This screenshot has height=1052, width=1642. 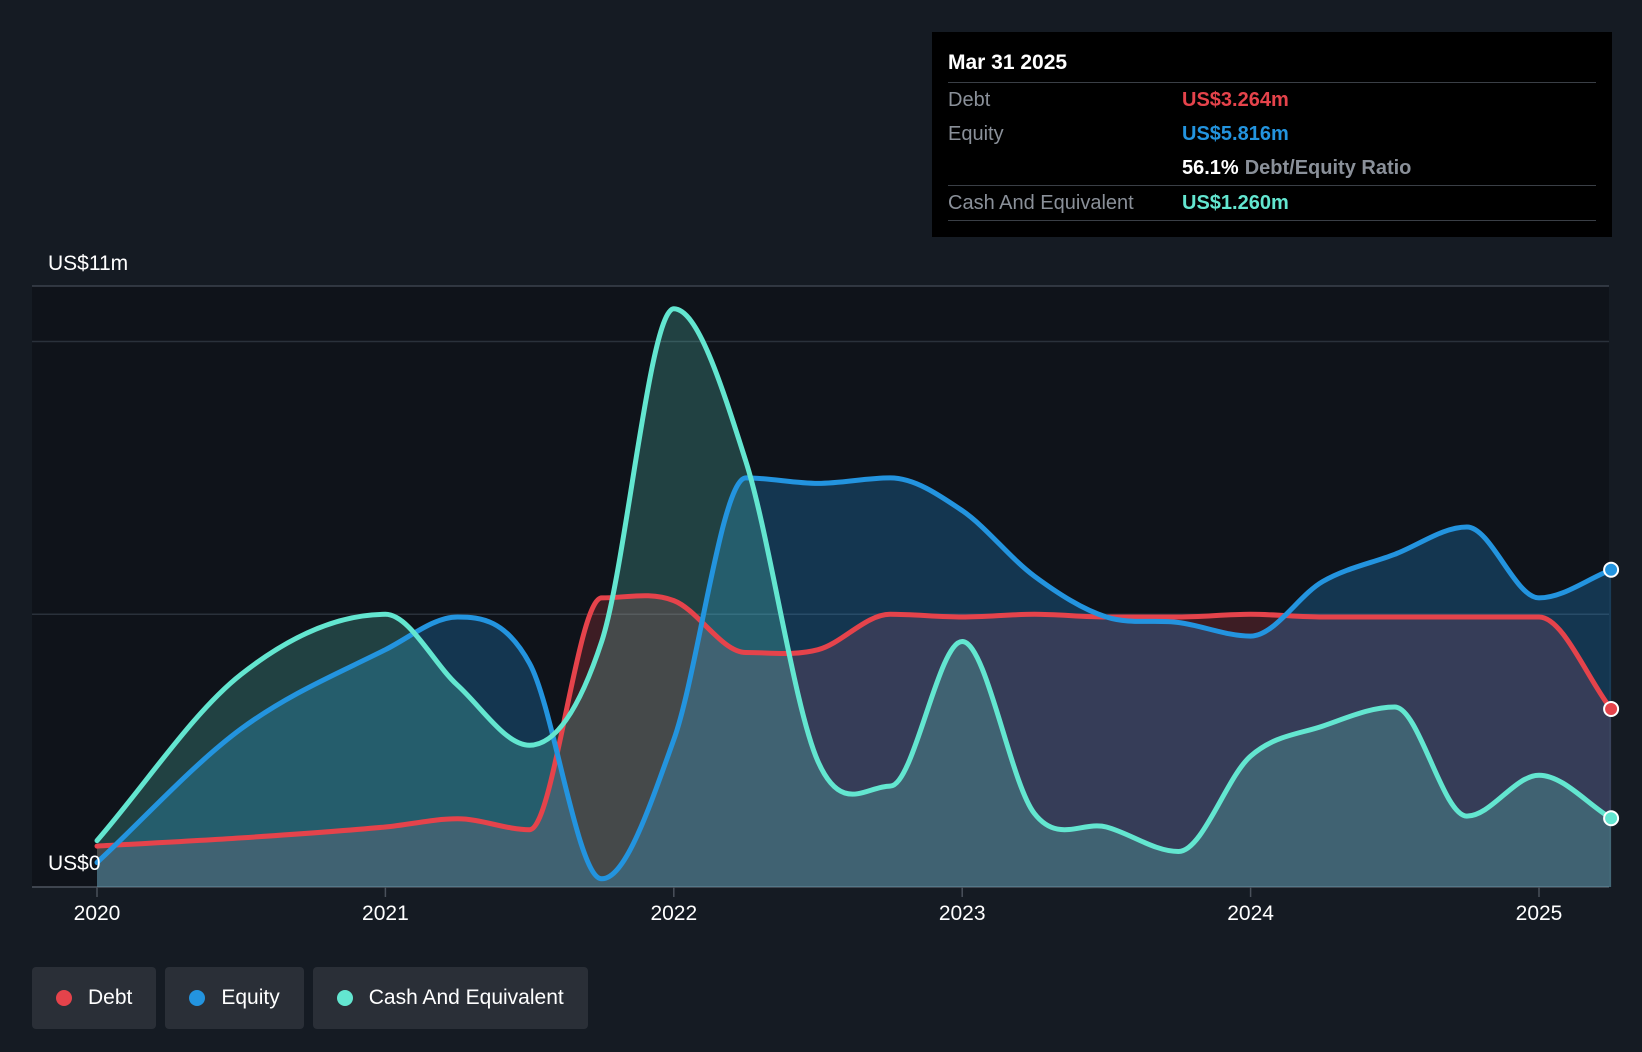 What do you see at coordinates (197, 998) in the screenshot?
I see `equity-dot-icon` at bounding box center [197, 998].